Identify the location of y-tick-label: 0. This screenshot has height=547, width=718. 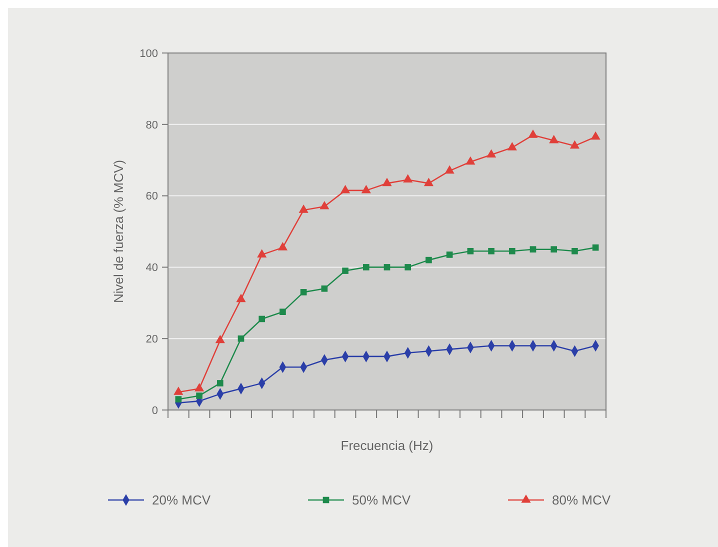
(155, 410).